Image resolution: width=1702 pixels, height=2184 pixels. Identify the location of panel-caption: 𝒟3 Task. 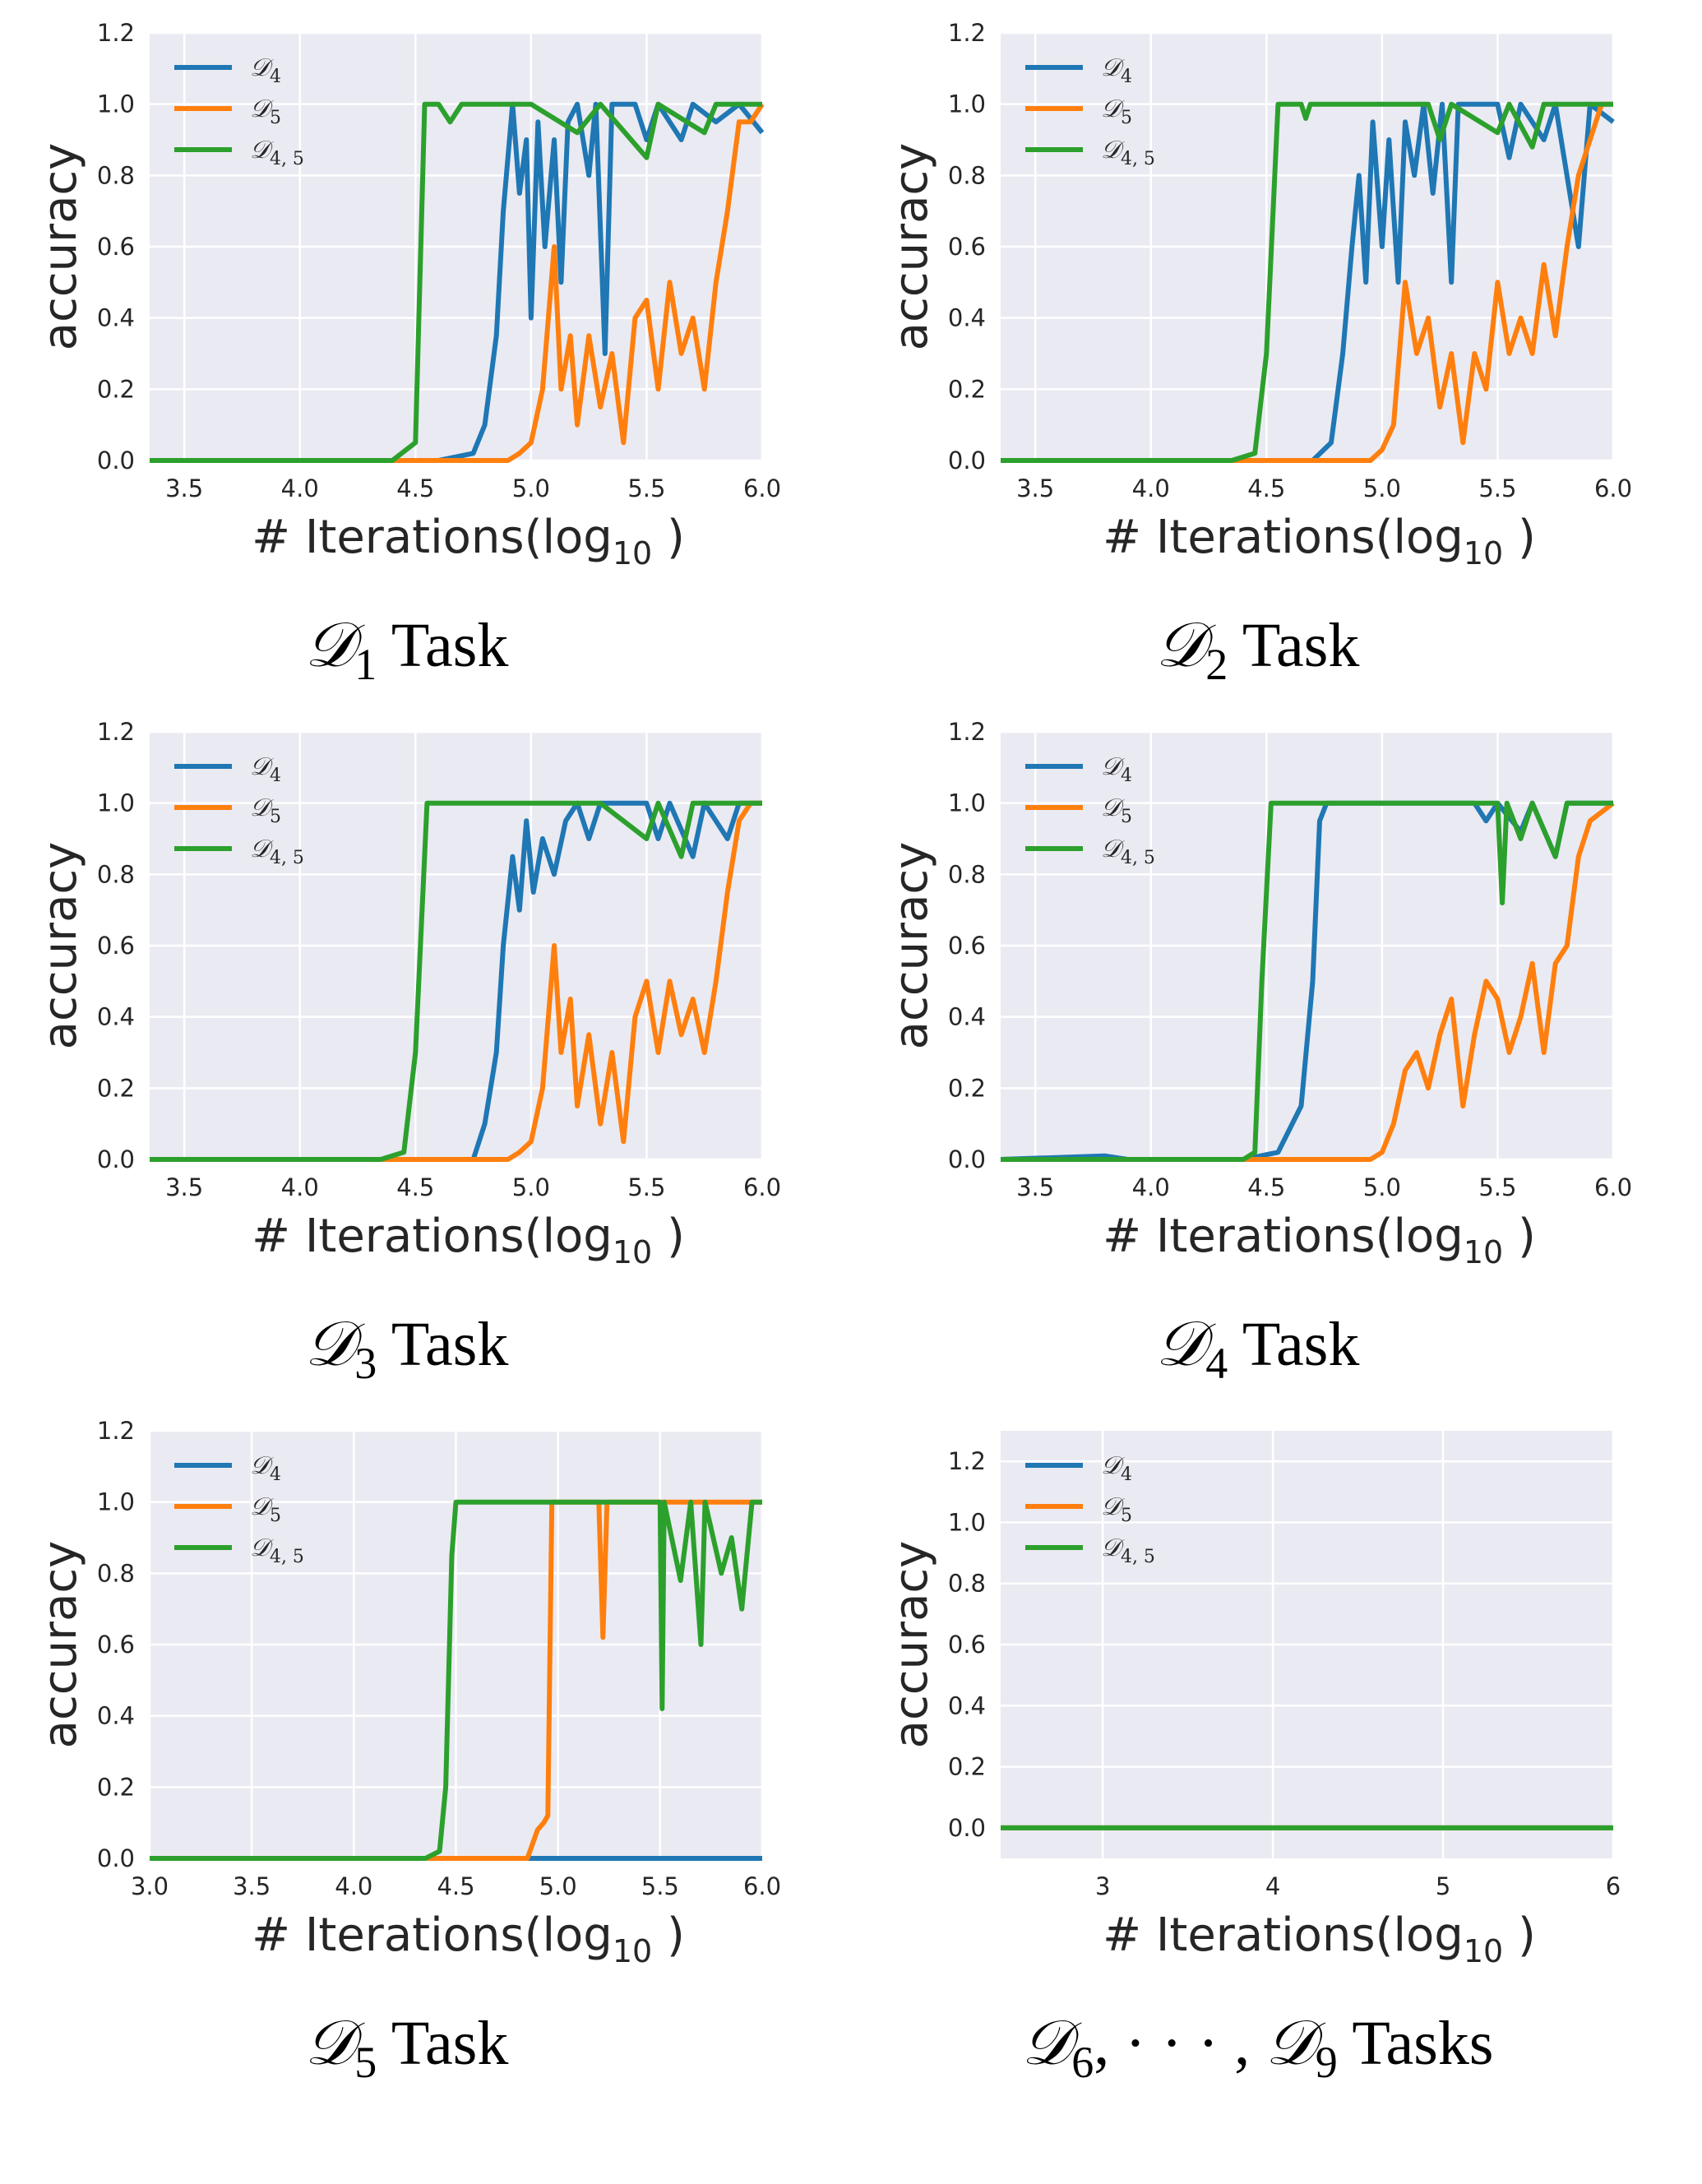
(407, 1347).